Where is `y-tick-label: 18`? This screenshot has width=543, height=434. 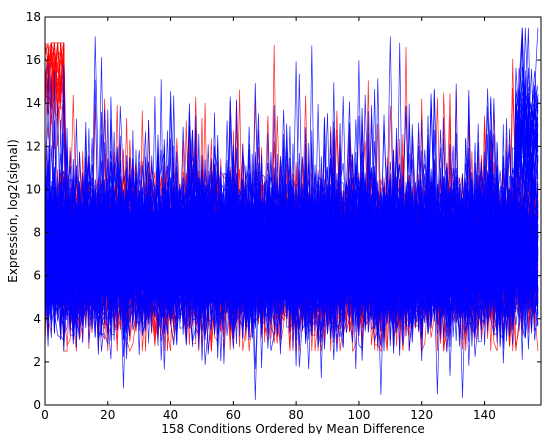 y-tick-label: 18 is located at coordinates (33, 17).